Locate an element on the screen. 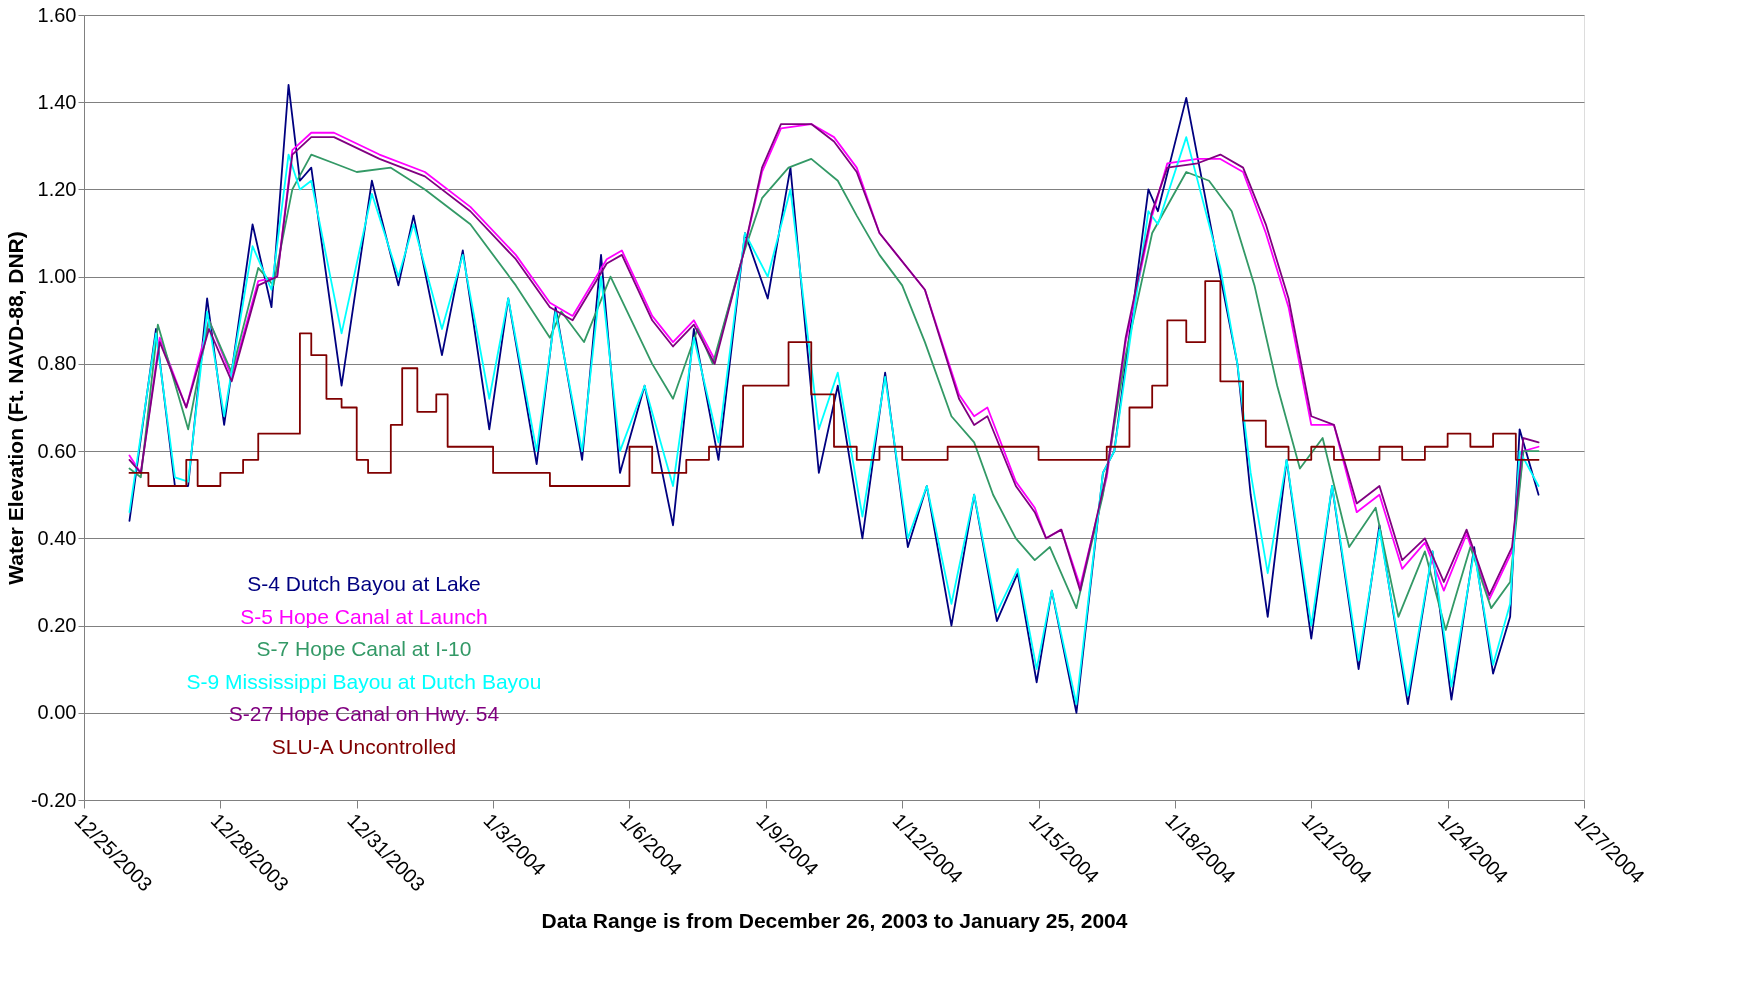  y-tick-label: 1.00 is located at coordinates (57, 276).